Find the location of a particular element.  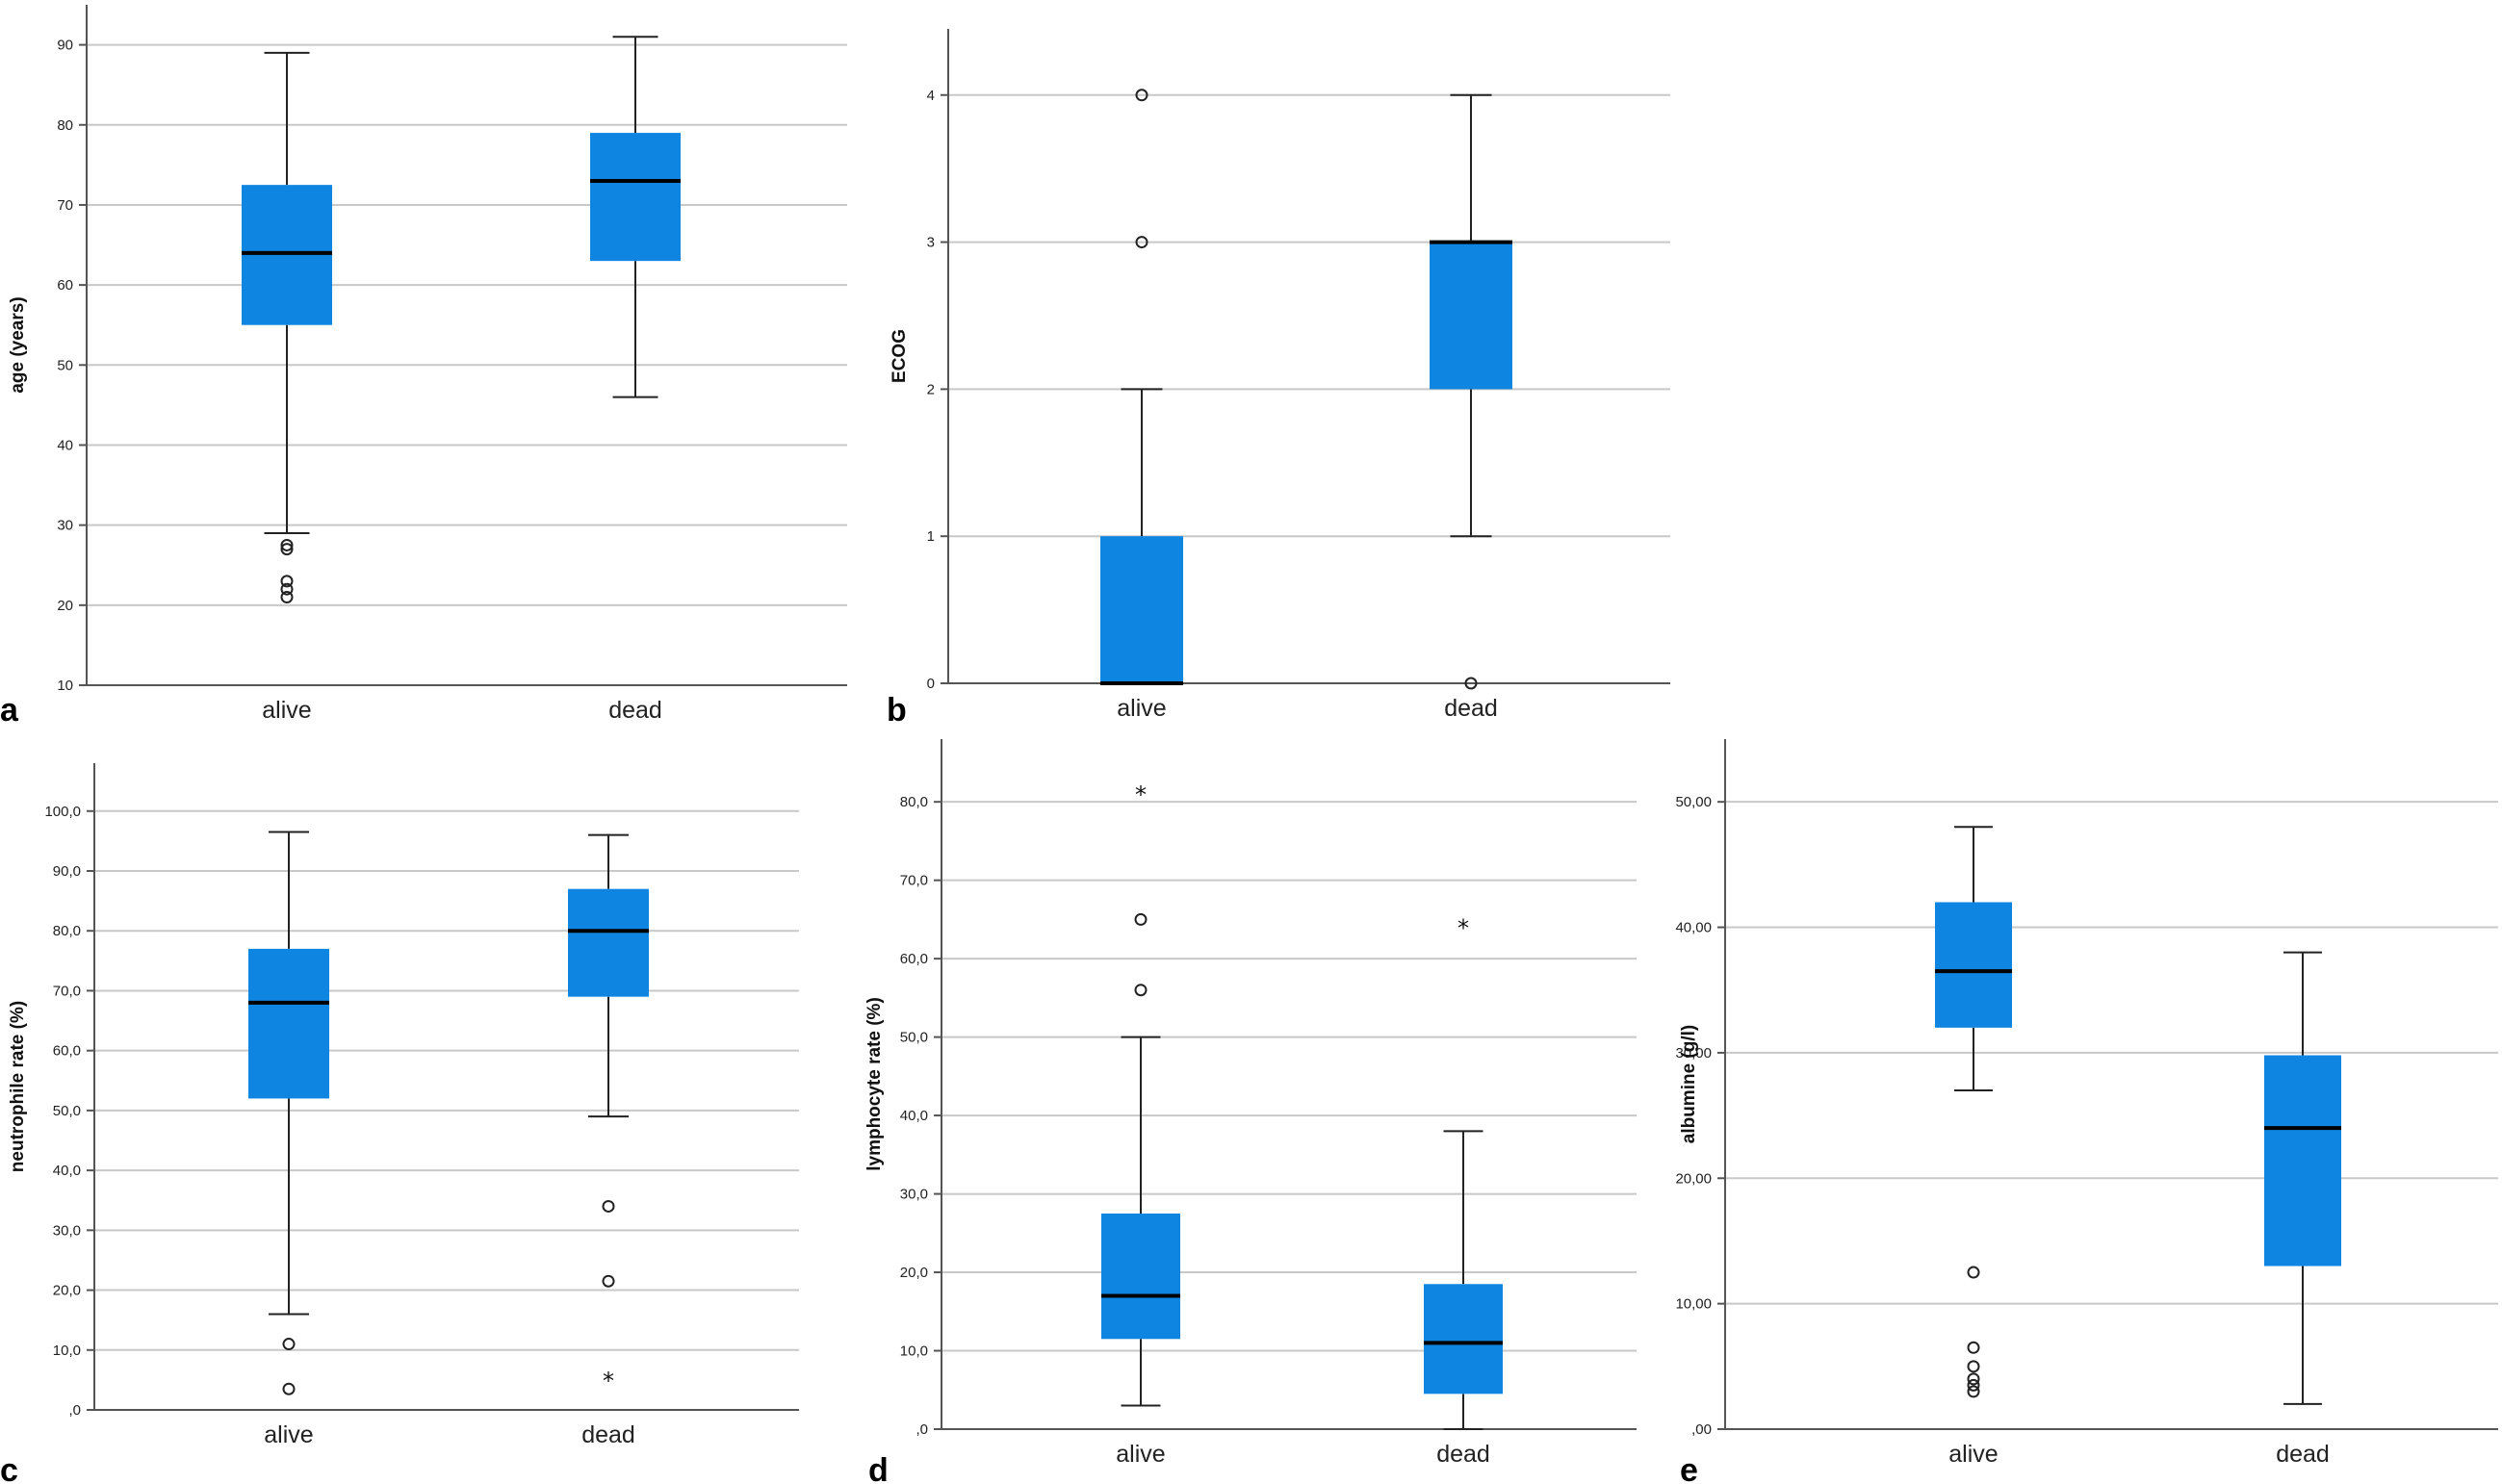

y-tick-label: 0 is located at coordinates (931, 684).